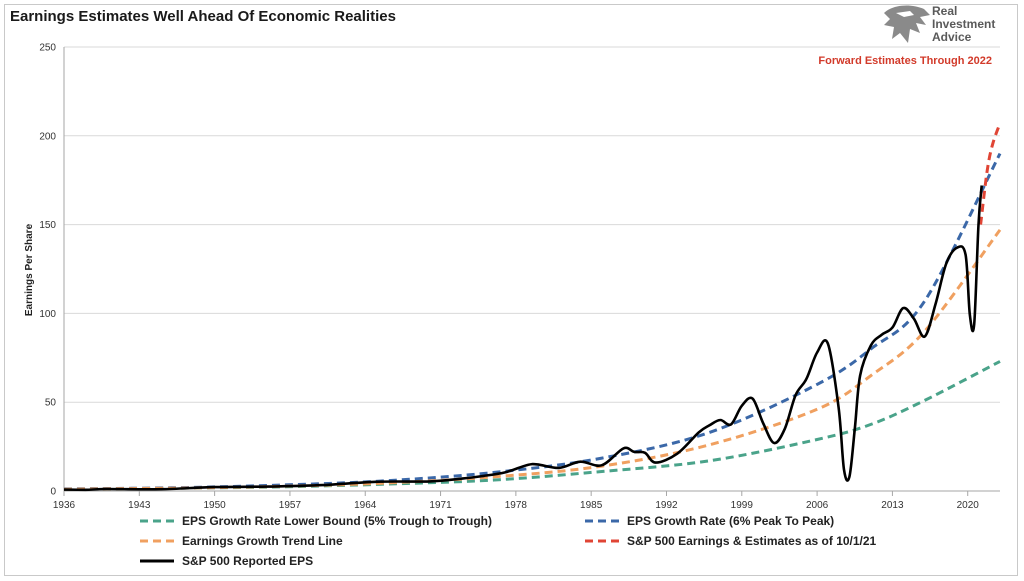 Image resolution: width=1024 pixels, height=581 pixels. Describe the element at coordinates (47, 136) in the screenshot. I see `y-tick-label: 200` at that location.